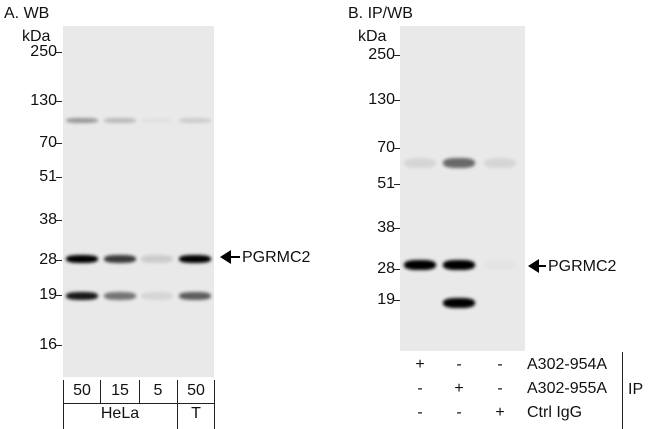  What do you see at coordinates (48, 344) in the screenshot?
I see `marker-label: 16` at bounding box center [48, 344].